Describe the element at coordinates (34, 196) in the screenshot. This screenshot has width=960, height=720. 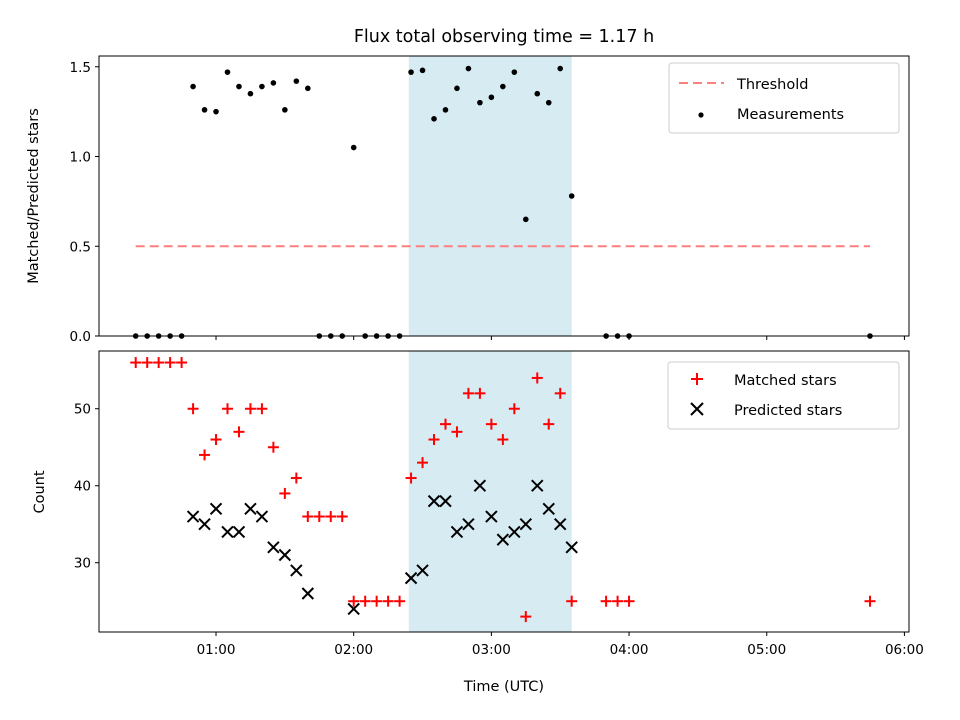
I see `top-y-axis-label: Matched/Predicted stars` at that location.